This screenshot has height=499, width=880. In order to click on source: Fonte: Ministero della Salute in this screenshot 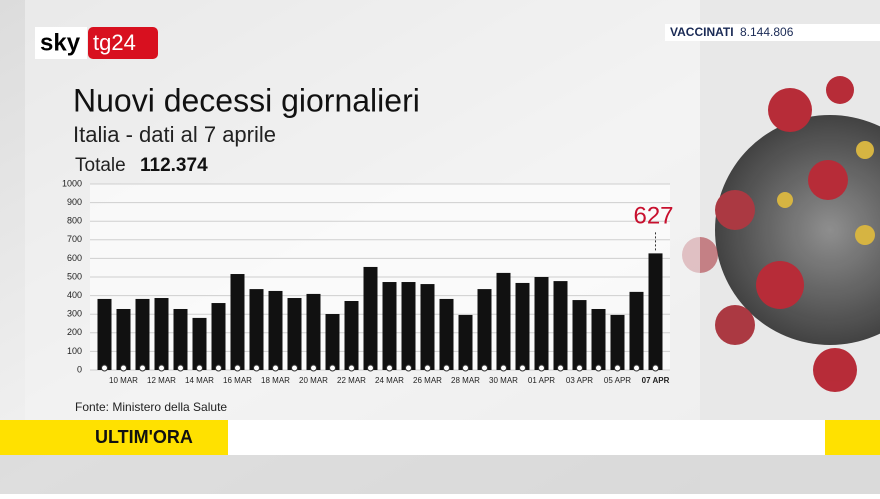, I will do `click(151, 407)`.